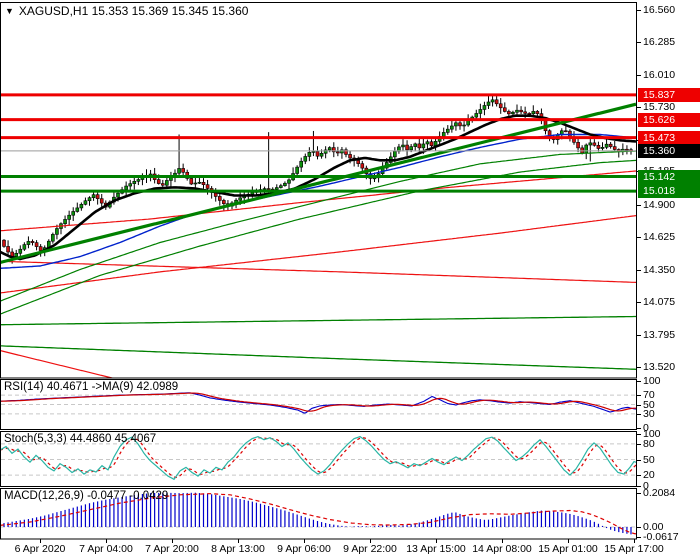 The image size is (700, 560). I want to click on stoch-scale-label: 0, so click(646, 485).